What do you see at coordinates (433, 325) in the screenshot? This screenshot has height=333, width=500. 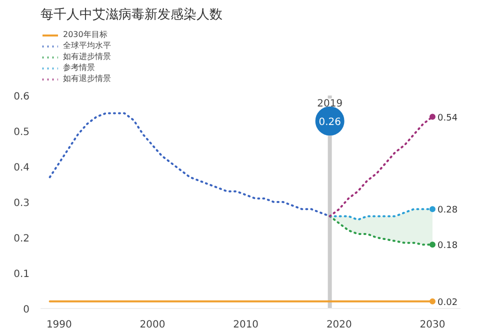 I see `x-tick-label: 2030` at bounding box center [433, 325].